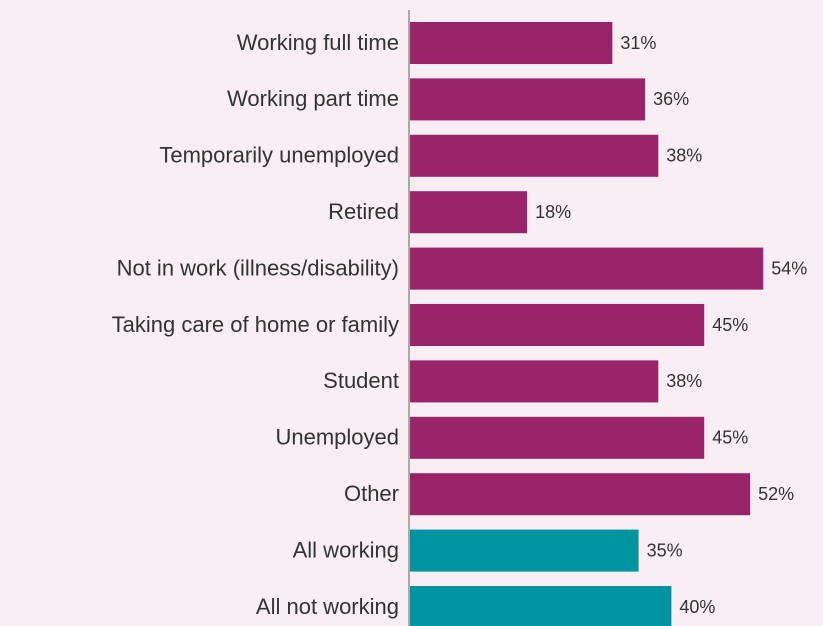 The image size is (823, 626). Describe the element at coordinates (638, 43) in the screenshot. I see `value-label: 31%` at that location.